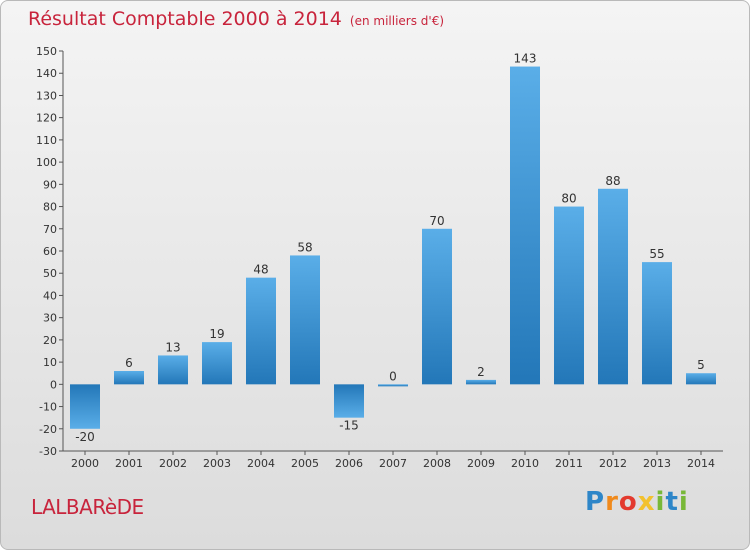 This screenshot has width=750, height=550. What do you see at coordinates (595, 502) in the screenshot?
I see `brand-letter: P` at bounding box center [595, 502].